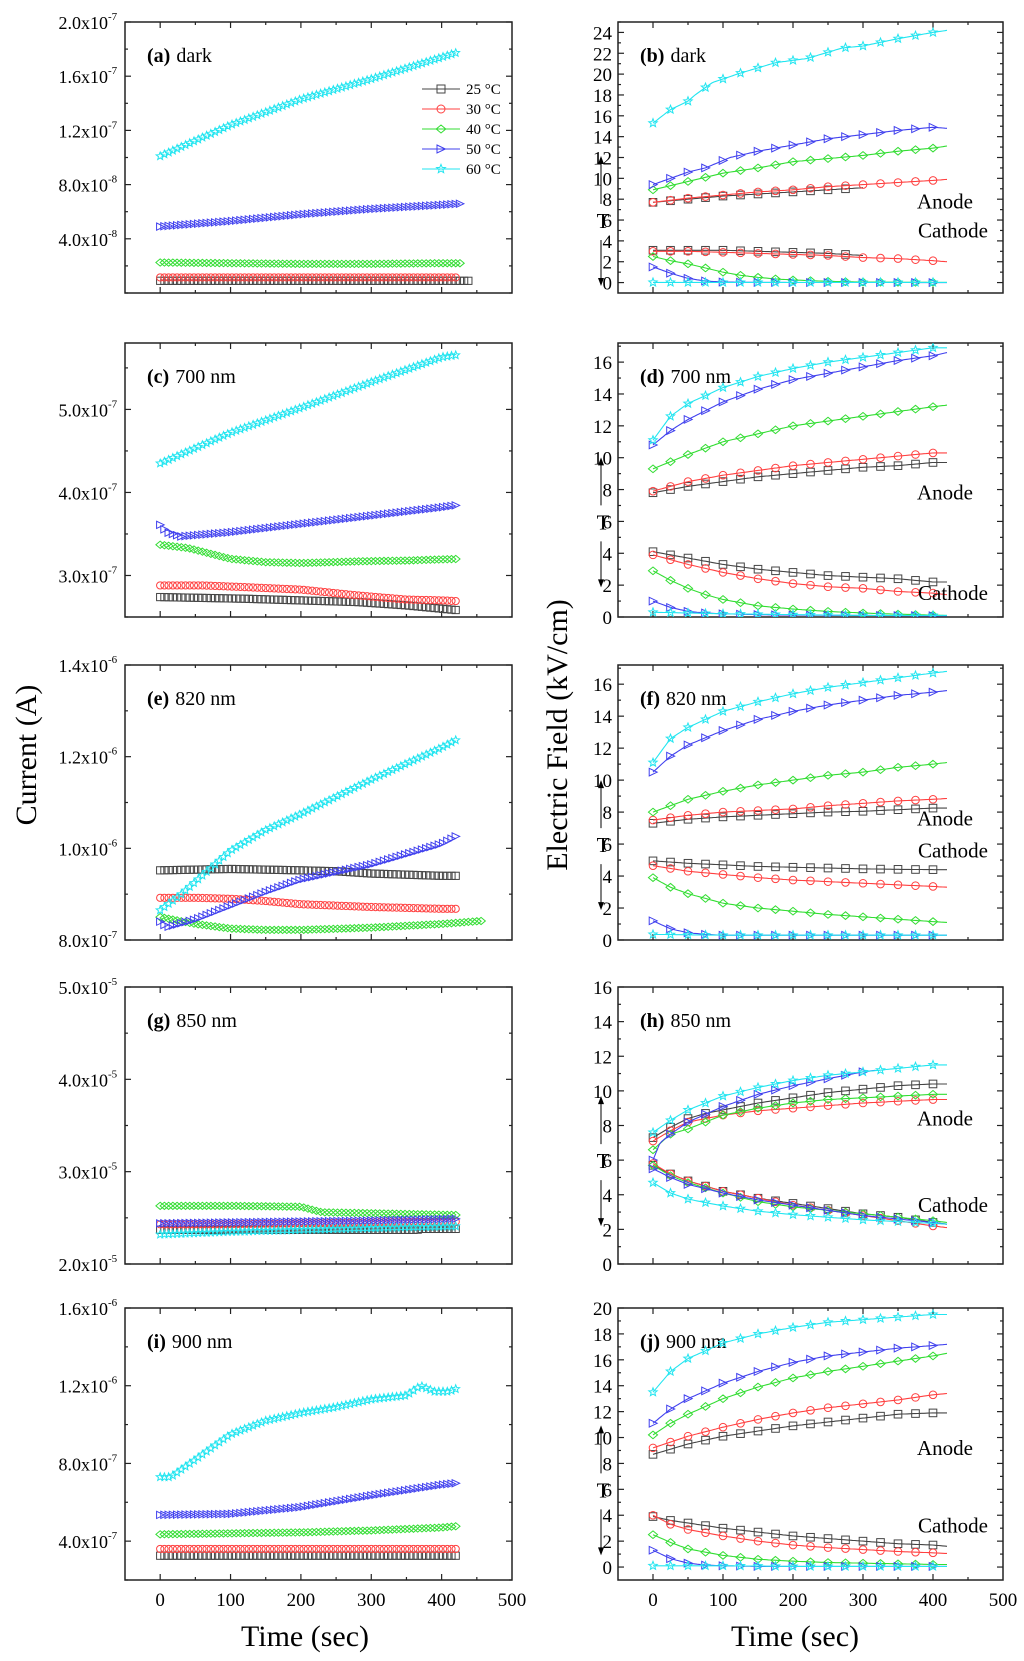  I want to click on x-tick-label: 200, so click(301, 1600).